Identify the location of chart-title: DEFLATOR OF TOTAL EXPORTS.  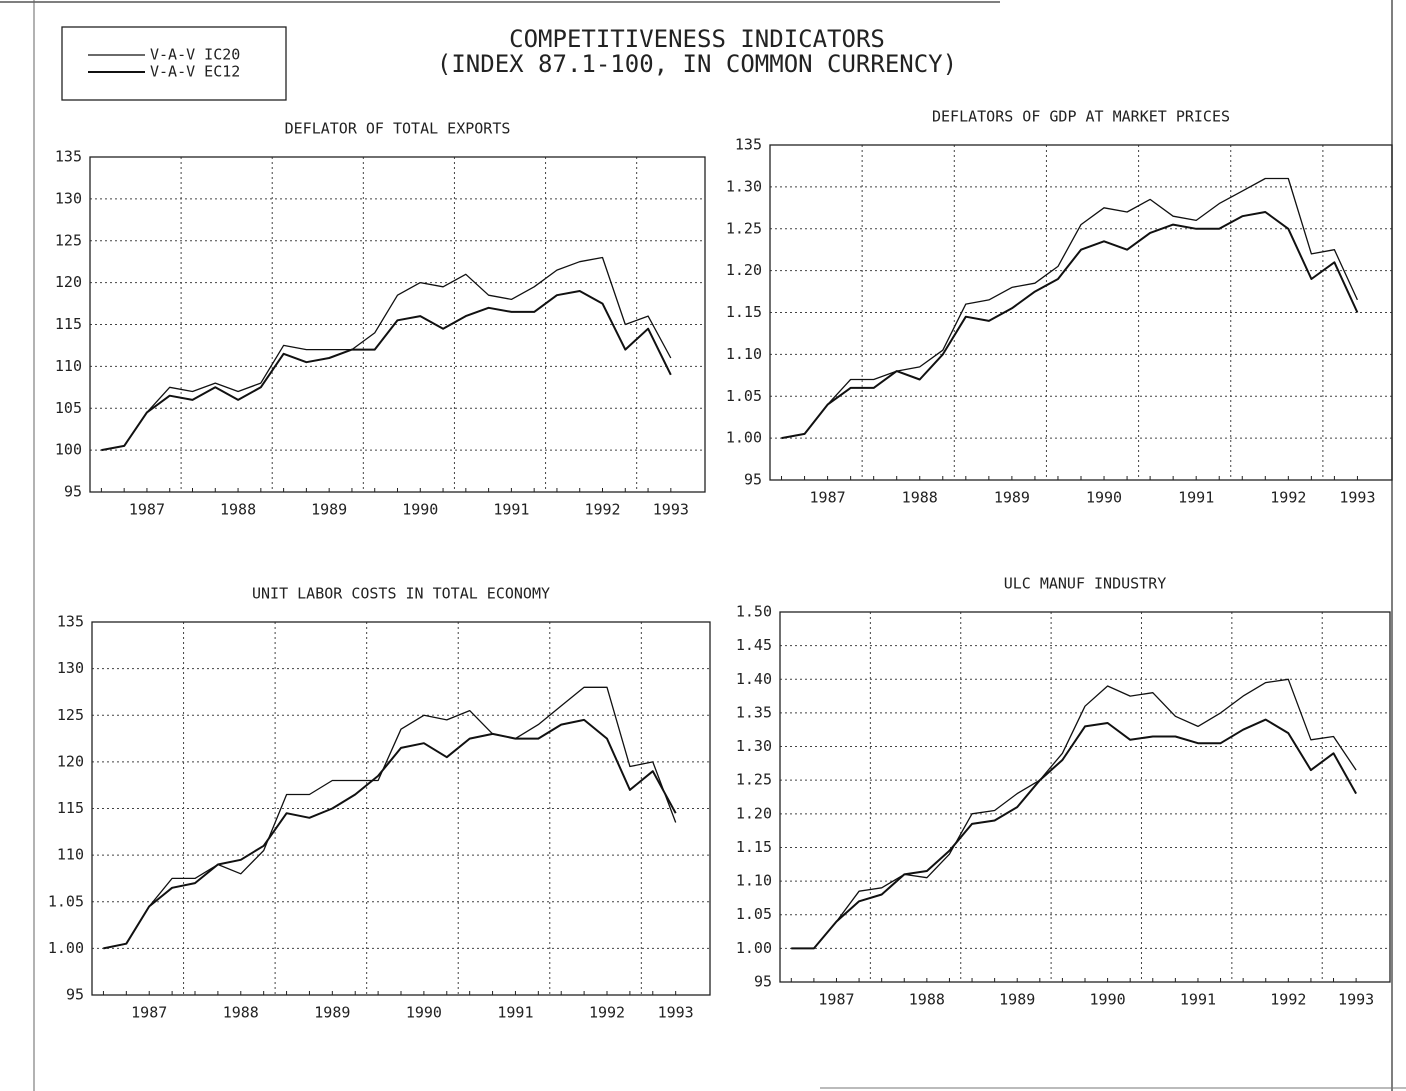
(398, 129).